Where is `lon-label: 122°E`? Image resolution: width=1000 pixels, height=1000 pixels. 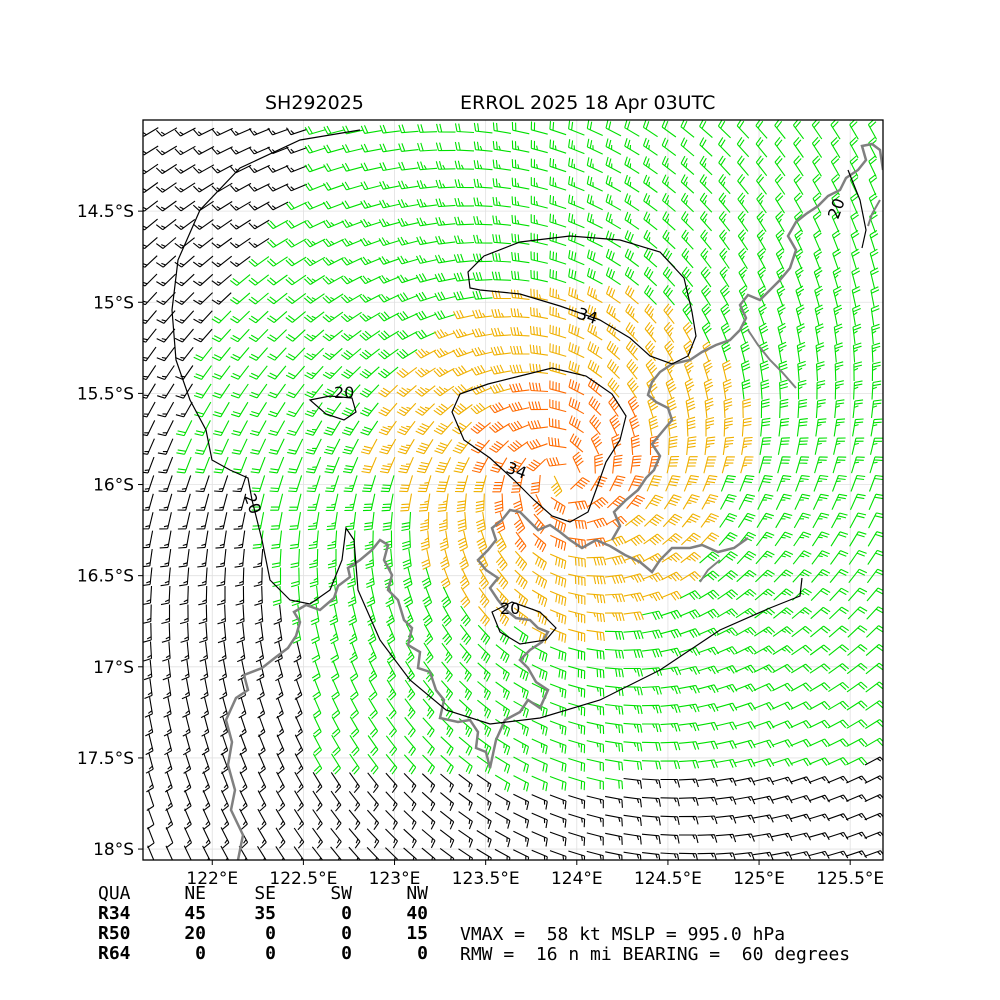 lon-label: 122°E is located at coordinates (212, 879).